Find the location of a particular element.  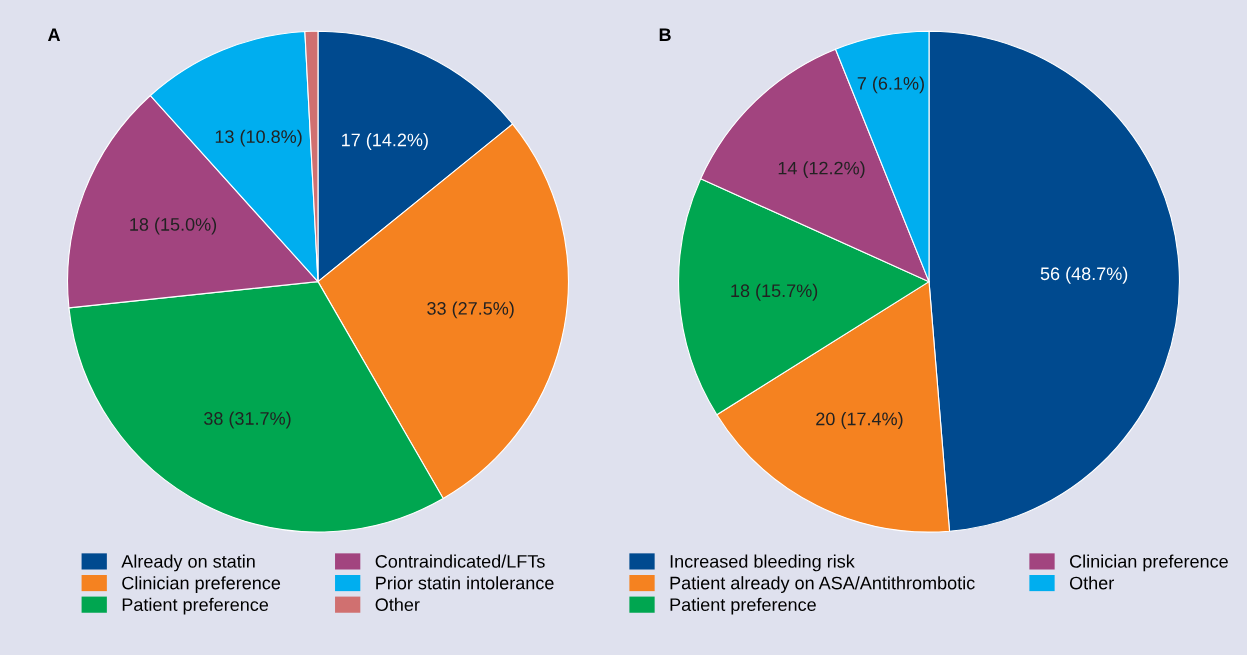

data-label: 7 (6.1%) is located at coordinates (890, 85).